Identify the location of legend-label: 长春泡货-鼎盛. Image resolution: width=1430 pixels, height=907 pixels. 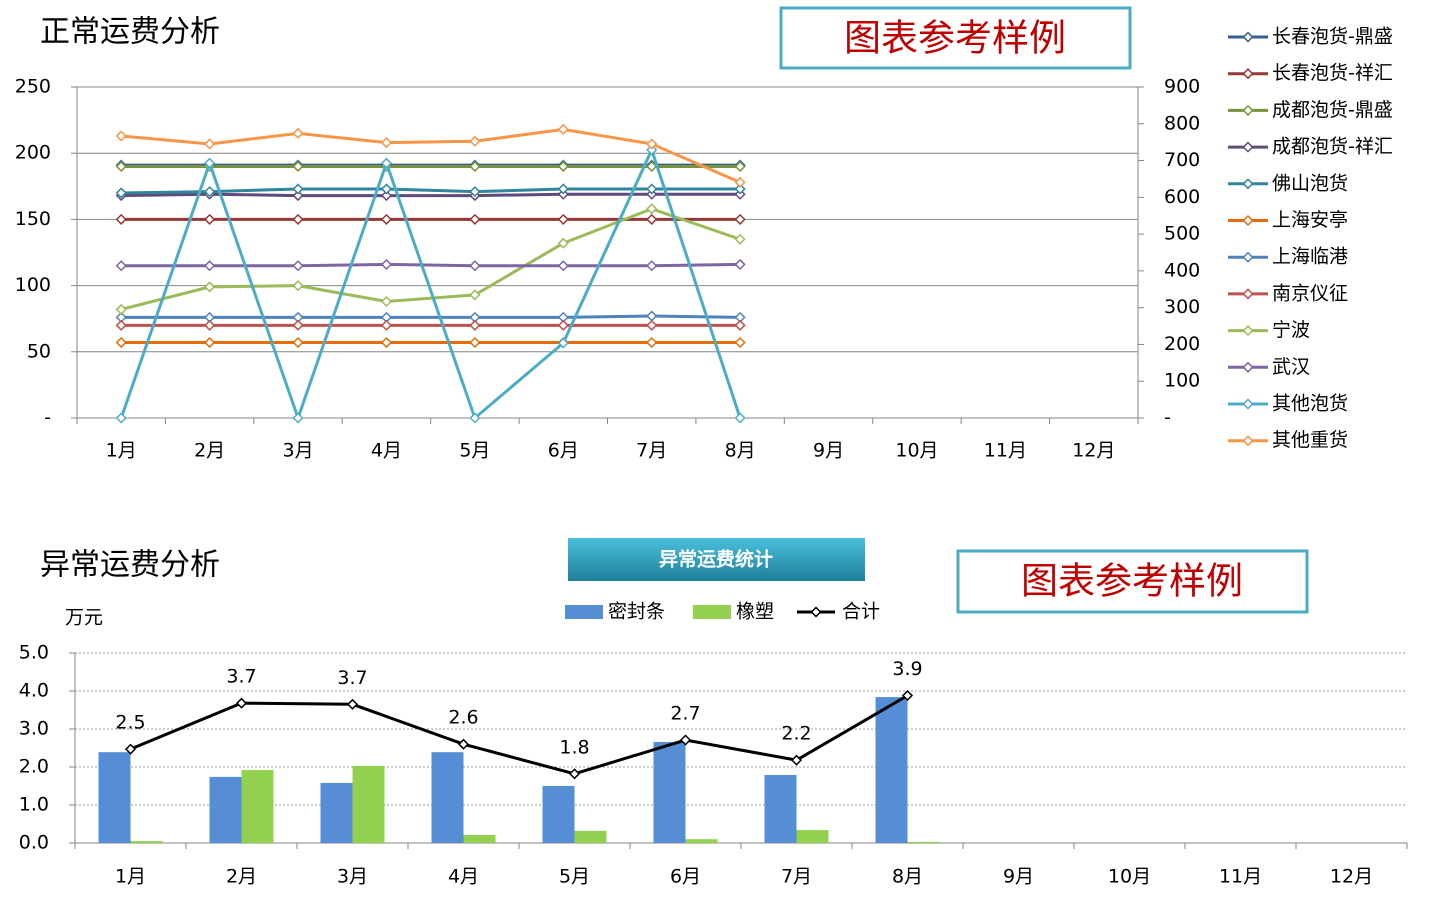
(1332, 37).